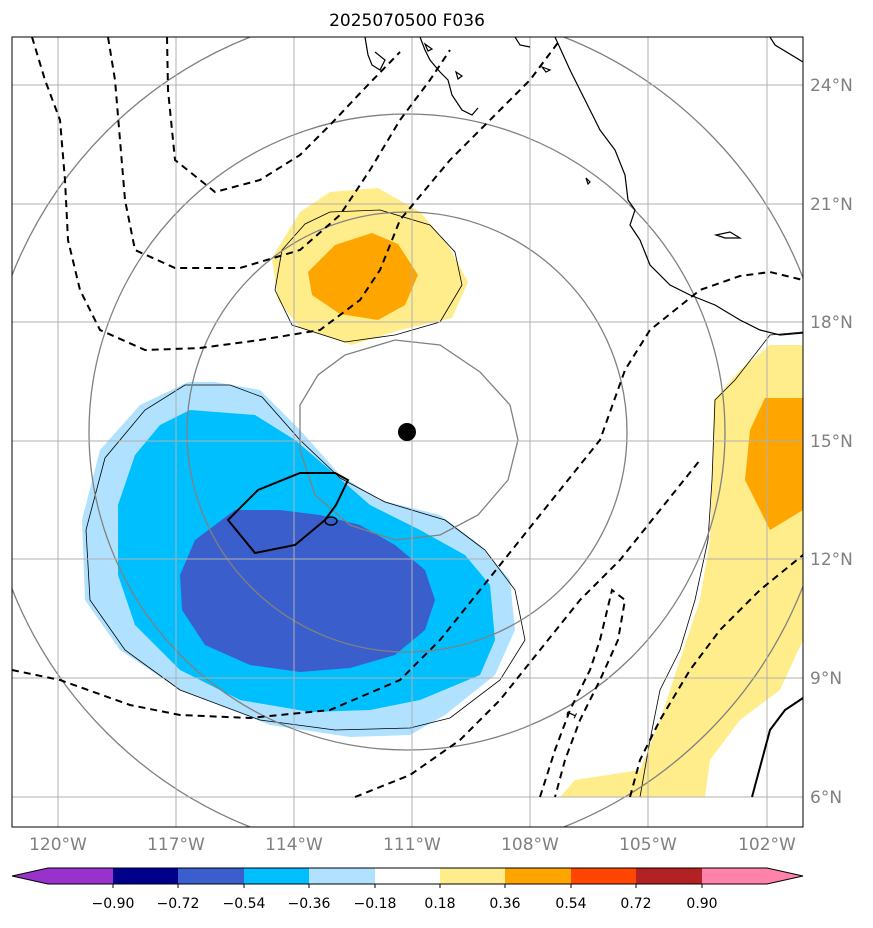  I want to click on map-title: 2025070500 F036, so click(407, 21).